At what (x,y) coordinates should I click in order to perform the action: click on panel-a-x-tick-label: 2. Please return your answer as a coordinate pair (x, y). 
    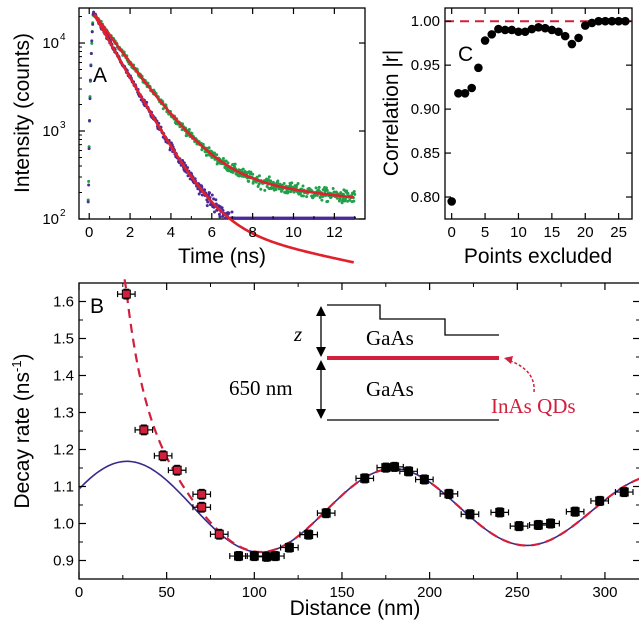
    Looking at the image, I should click on (130, 232).